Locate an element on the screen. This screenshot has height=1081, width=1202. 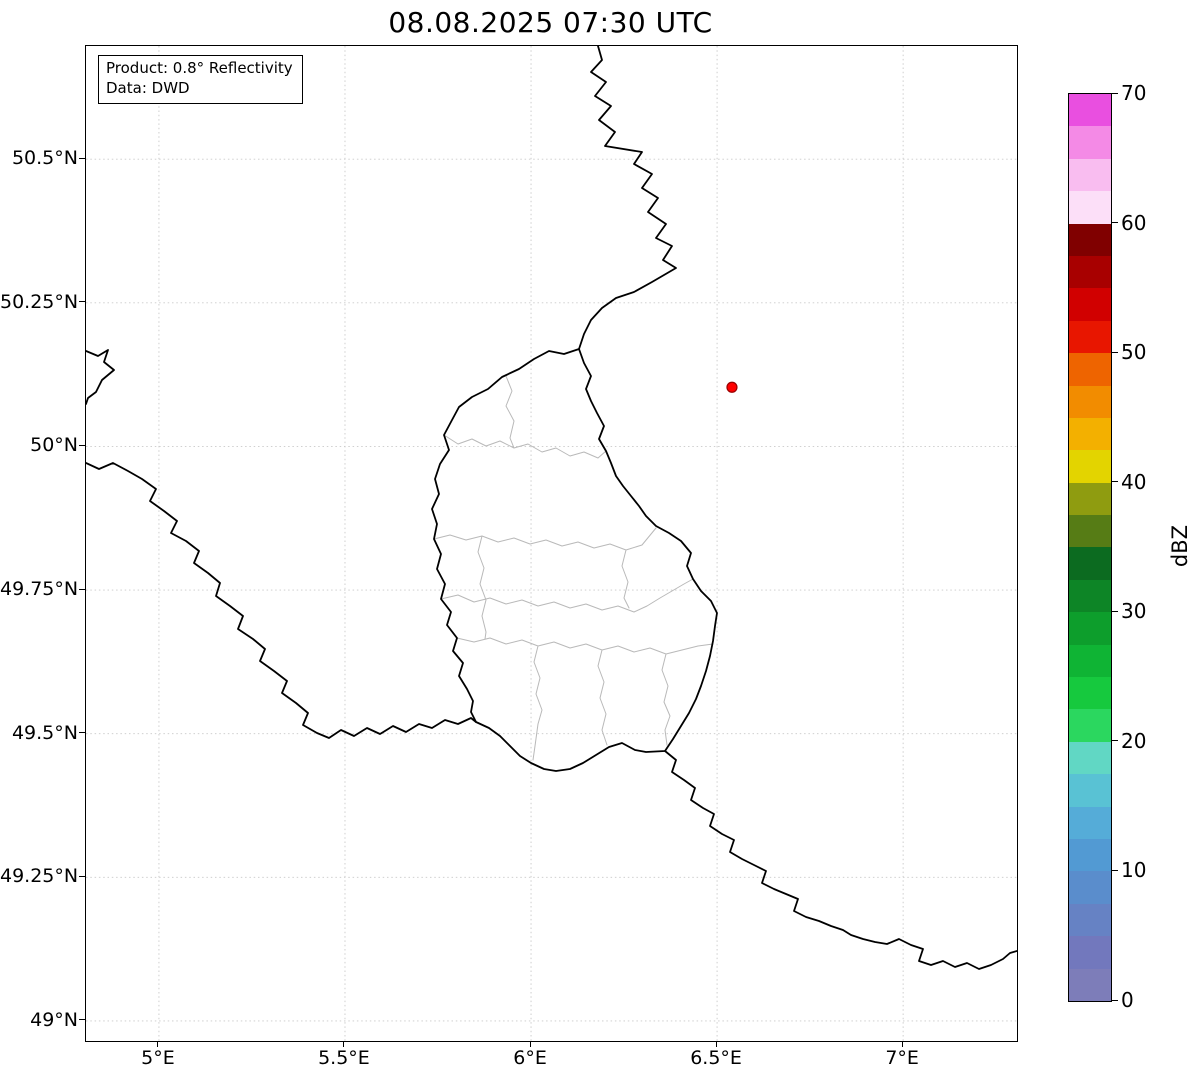
y-tick-label: 50°N is located at coordinates (54, 445).